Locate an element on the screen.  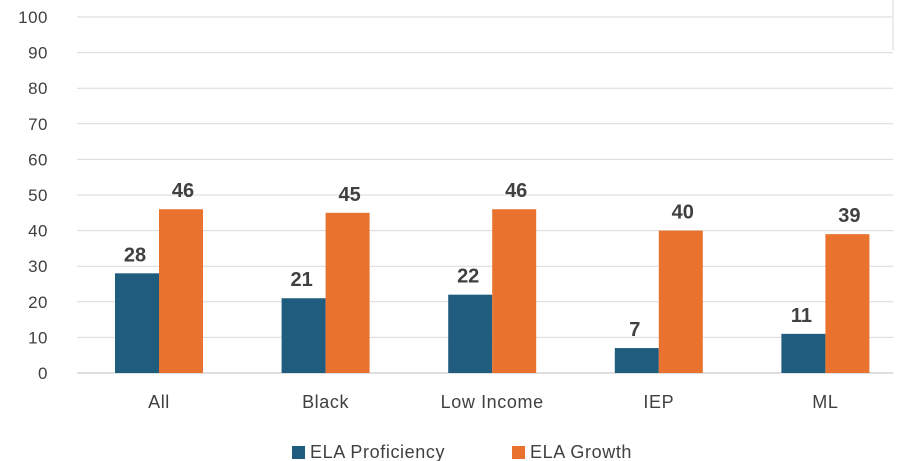
x-tick-label: All is located at coordinates (159, 402).